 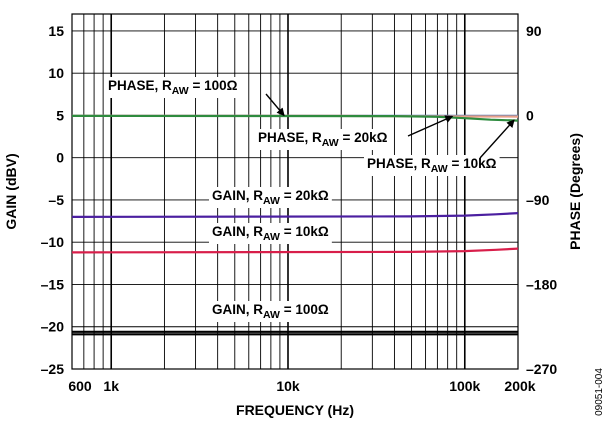 What do you see at coordinates (575, 191) in the screenshot?
I see `y2-axis-title: PHASE (Degrees)` at bounding box center [575, 191].